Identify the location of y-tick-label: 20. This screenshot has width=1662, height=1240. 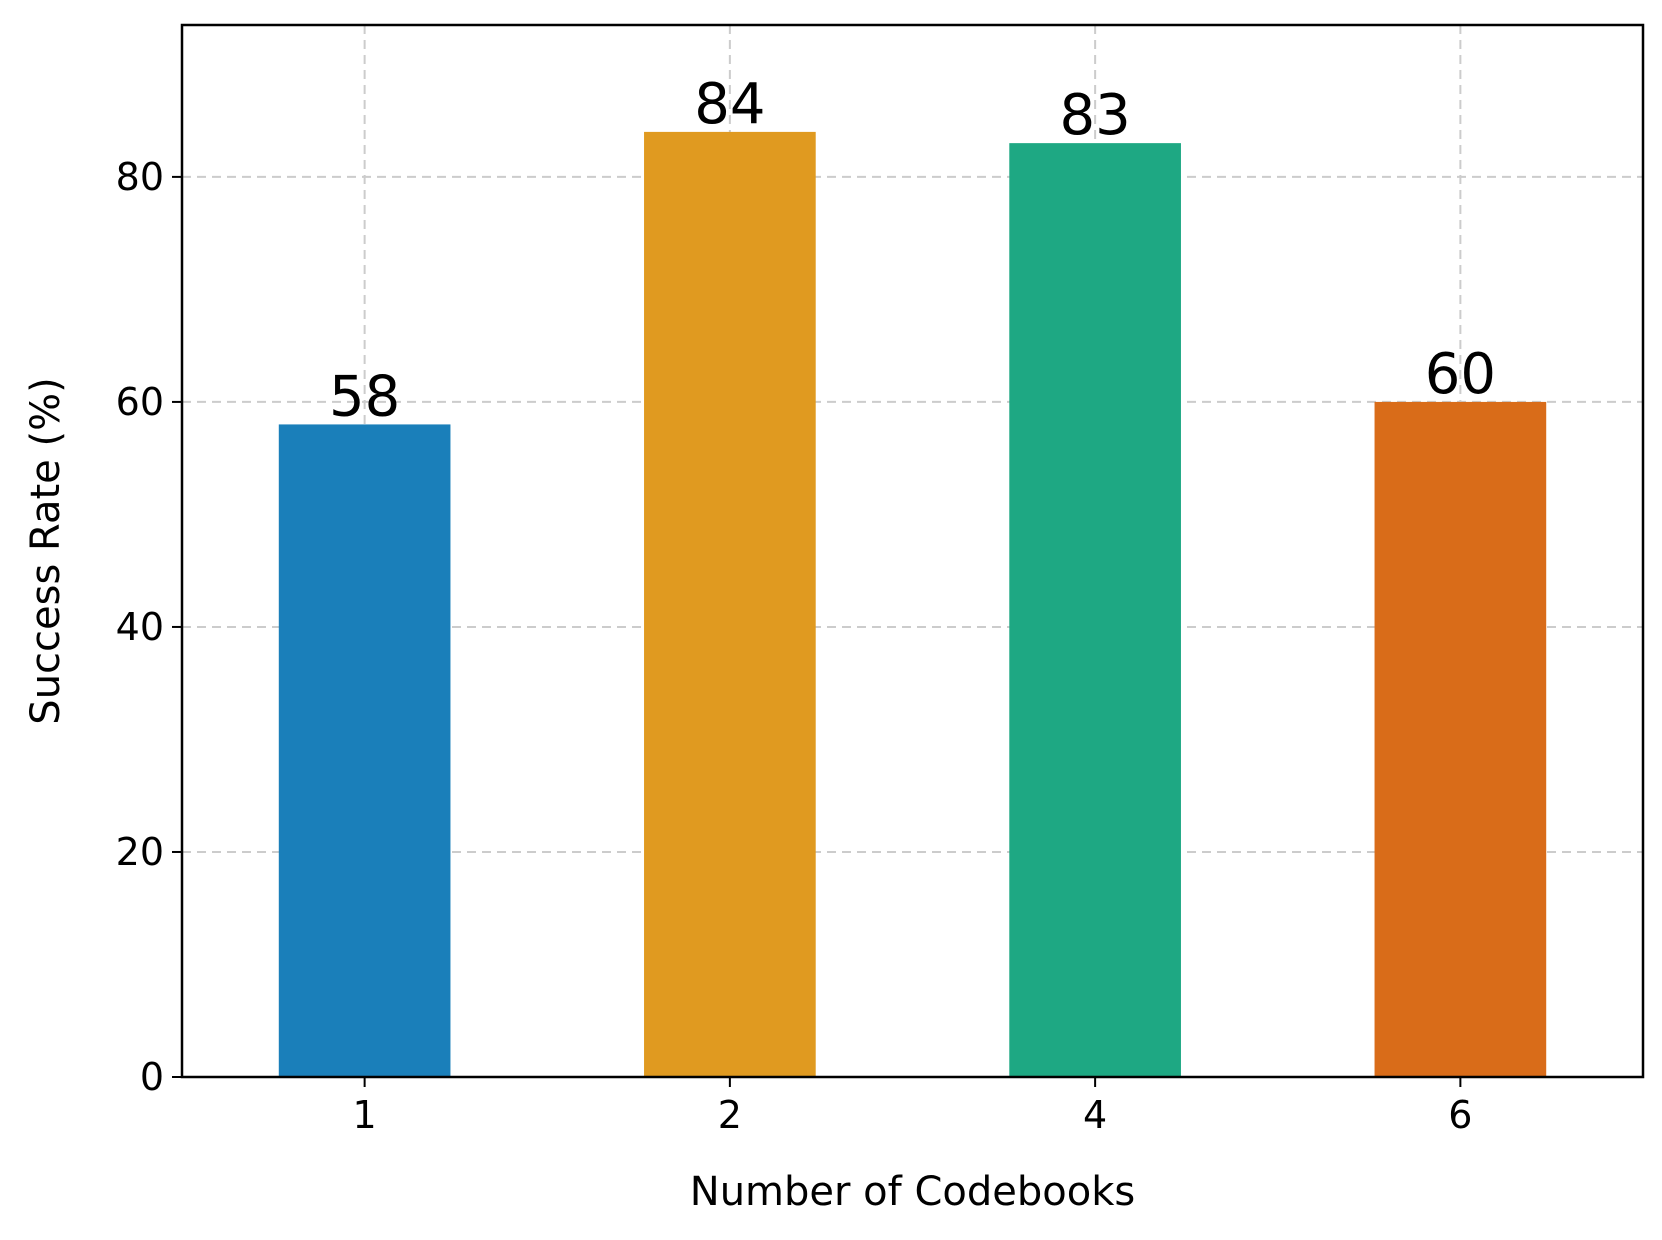
(140, 852).